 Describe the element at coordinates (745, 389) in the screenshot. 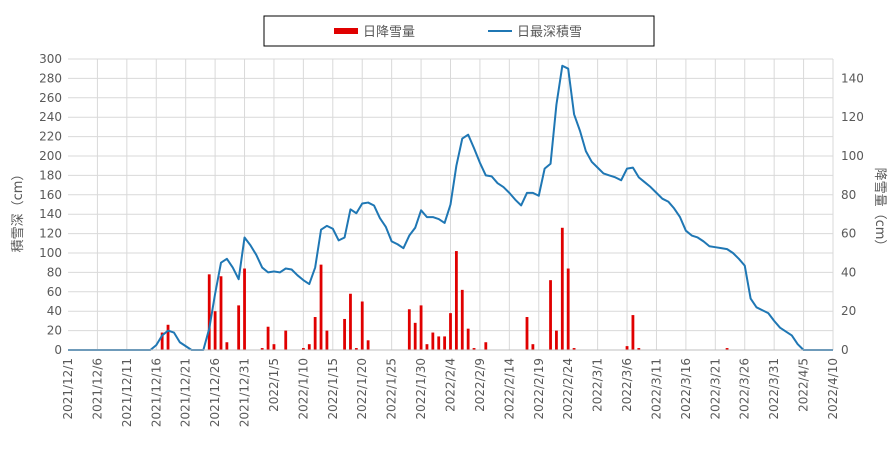

I see `x-tick-label: 2022/3/26` at that location.